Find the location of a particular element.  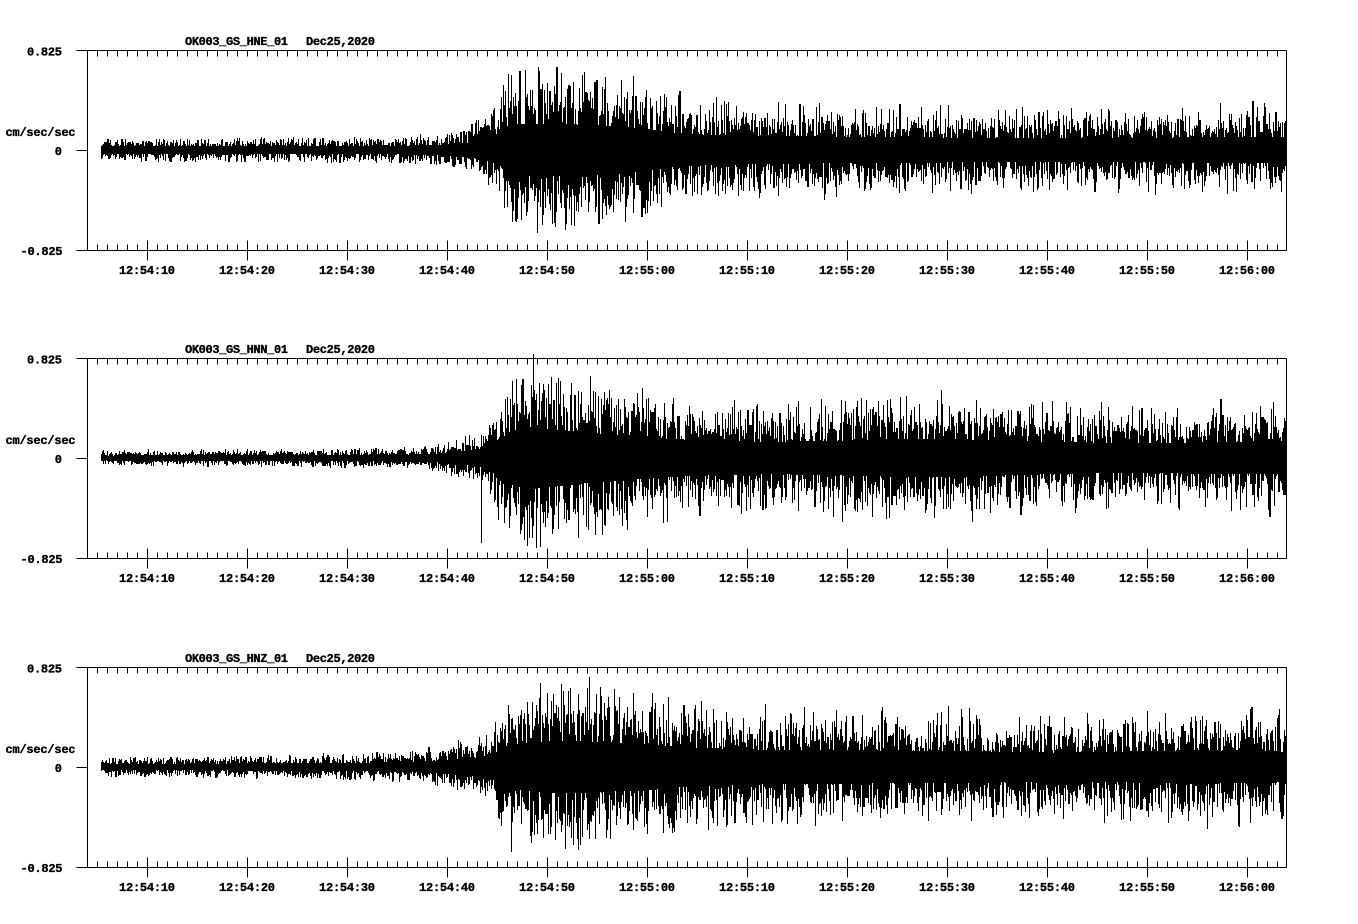

svg-text: OK003_GS_HNE_01 is located at coordinates (236, 42).